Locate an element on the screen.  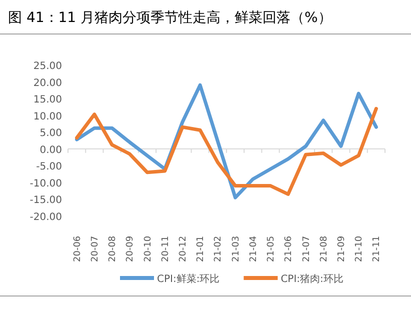
chart-title: 图 41：11 月猪肉分项季节性走高，鲜菜回落（%） is located at coordinates (170, 18).